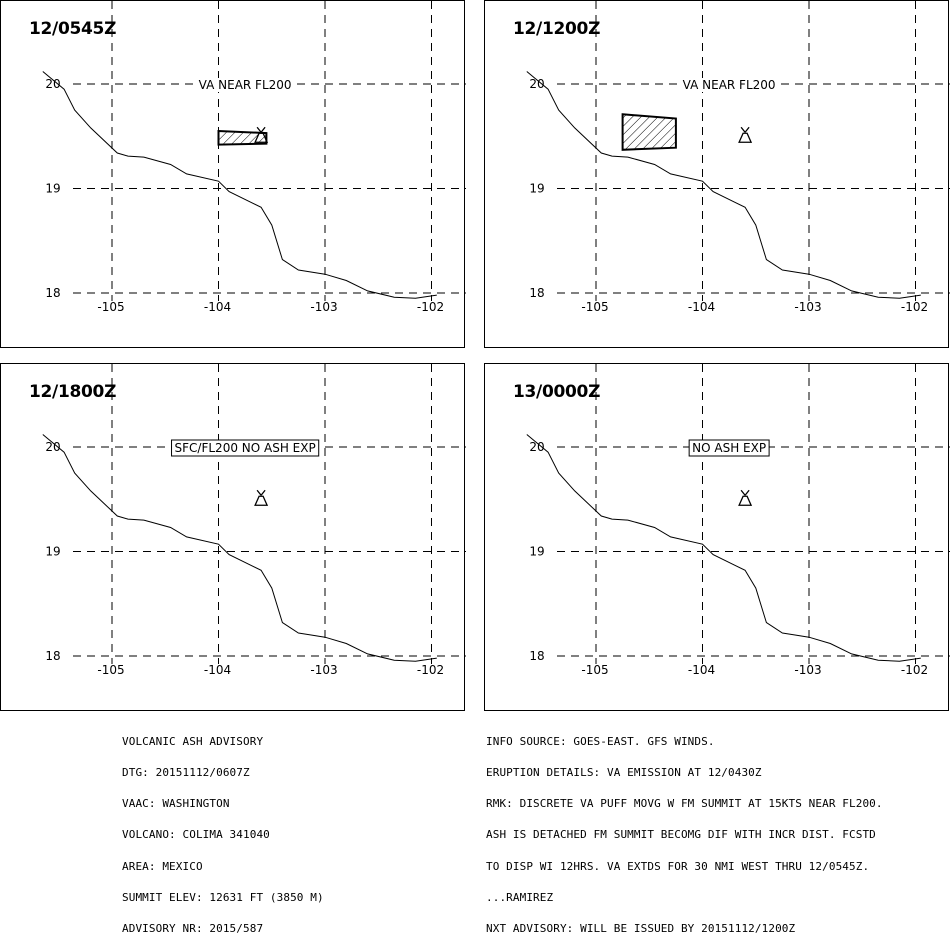  Describe the element at coordinates (223, 897) in the screenshot. I see `advisory-line: SUMMIT ELEV: 12631 FT (3850 M)` at that location.